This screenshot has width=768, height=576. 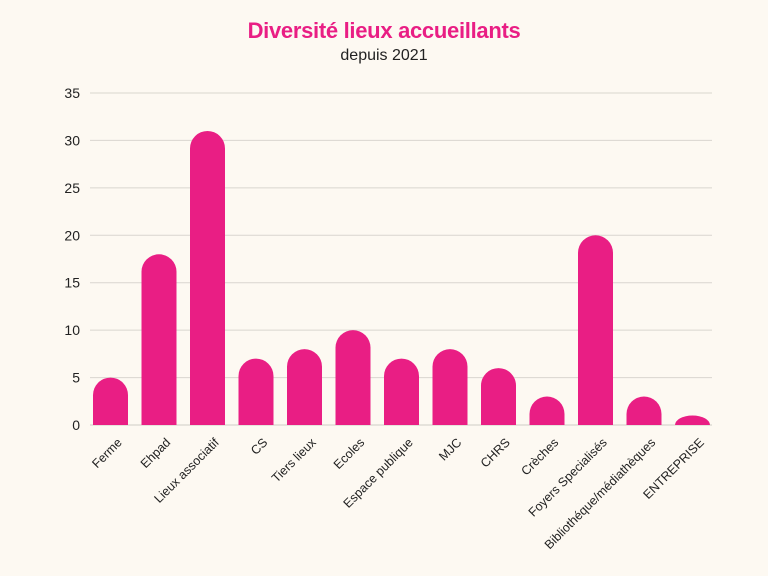 What do you see at coordinates (256, 391) in the screenshot?
I see `bar-cs` at bounding box center [256, 391].